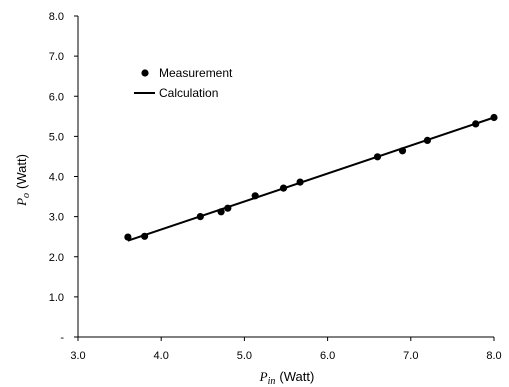 Image resolution: width=509 pixels, height=387 pixels. Describe the element at coordinates (493, 356) in the screenshot. I see `x-tick-label: 8.0` at that location.